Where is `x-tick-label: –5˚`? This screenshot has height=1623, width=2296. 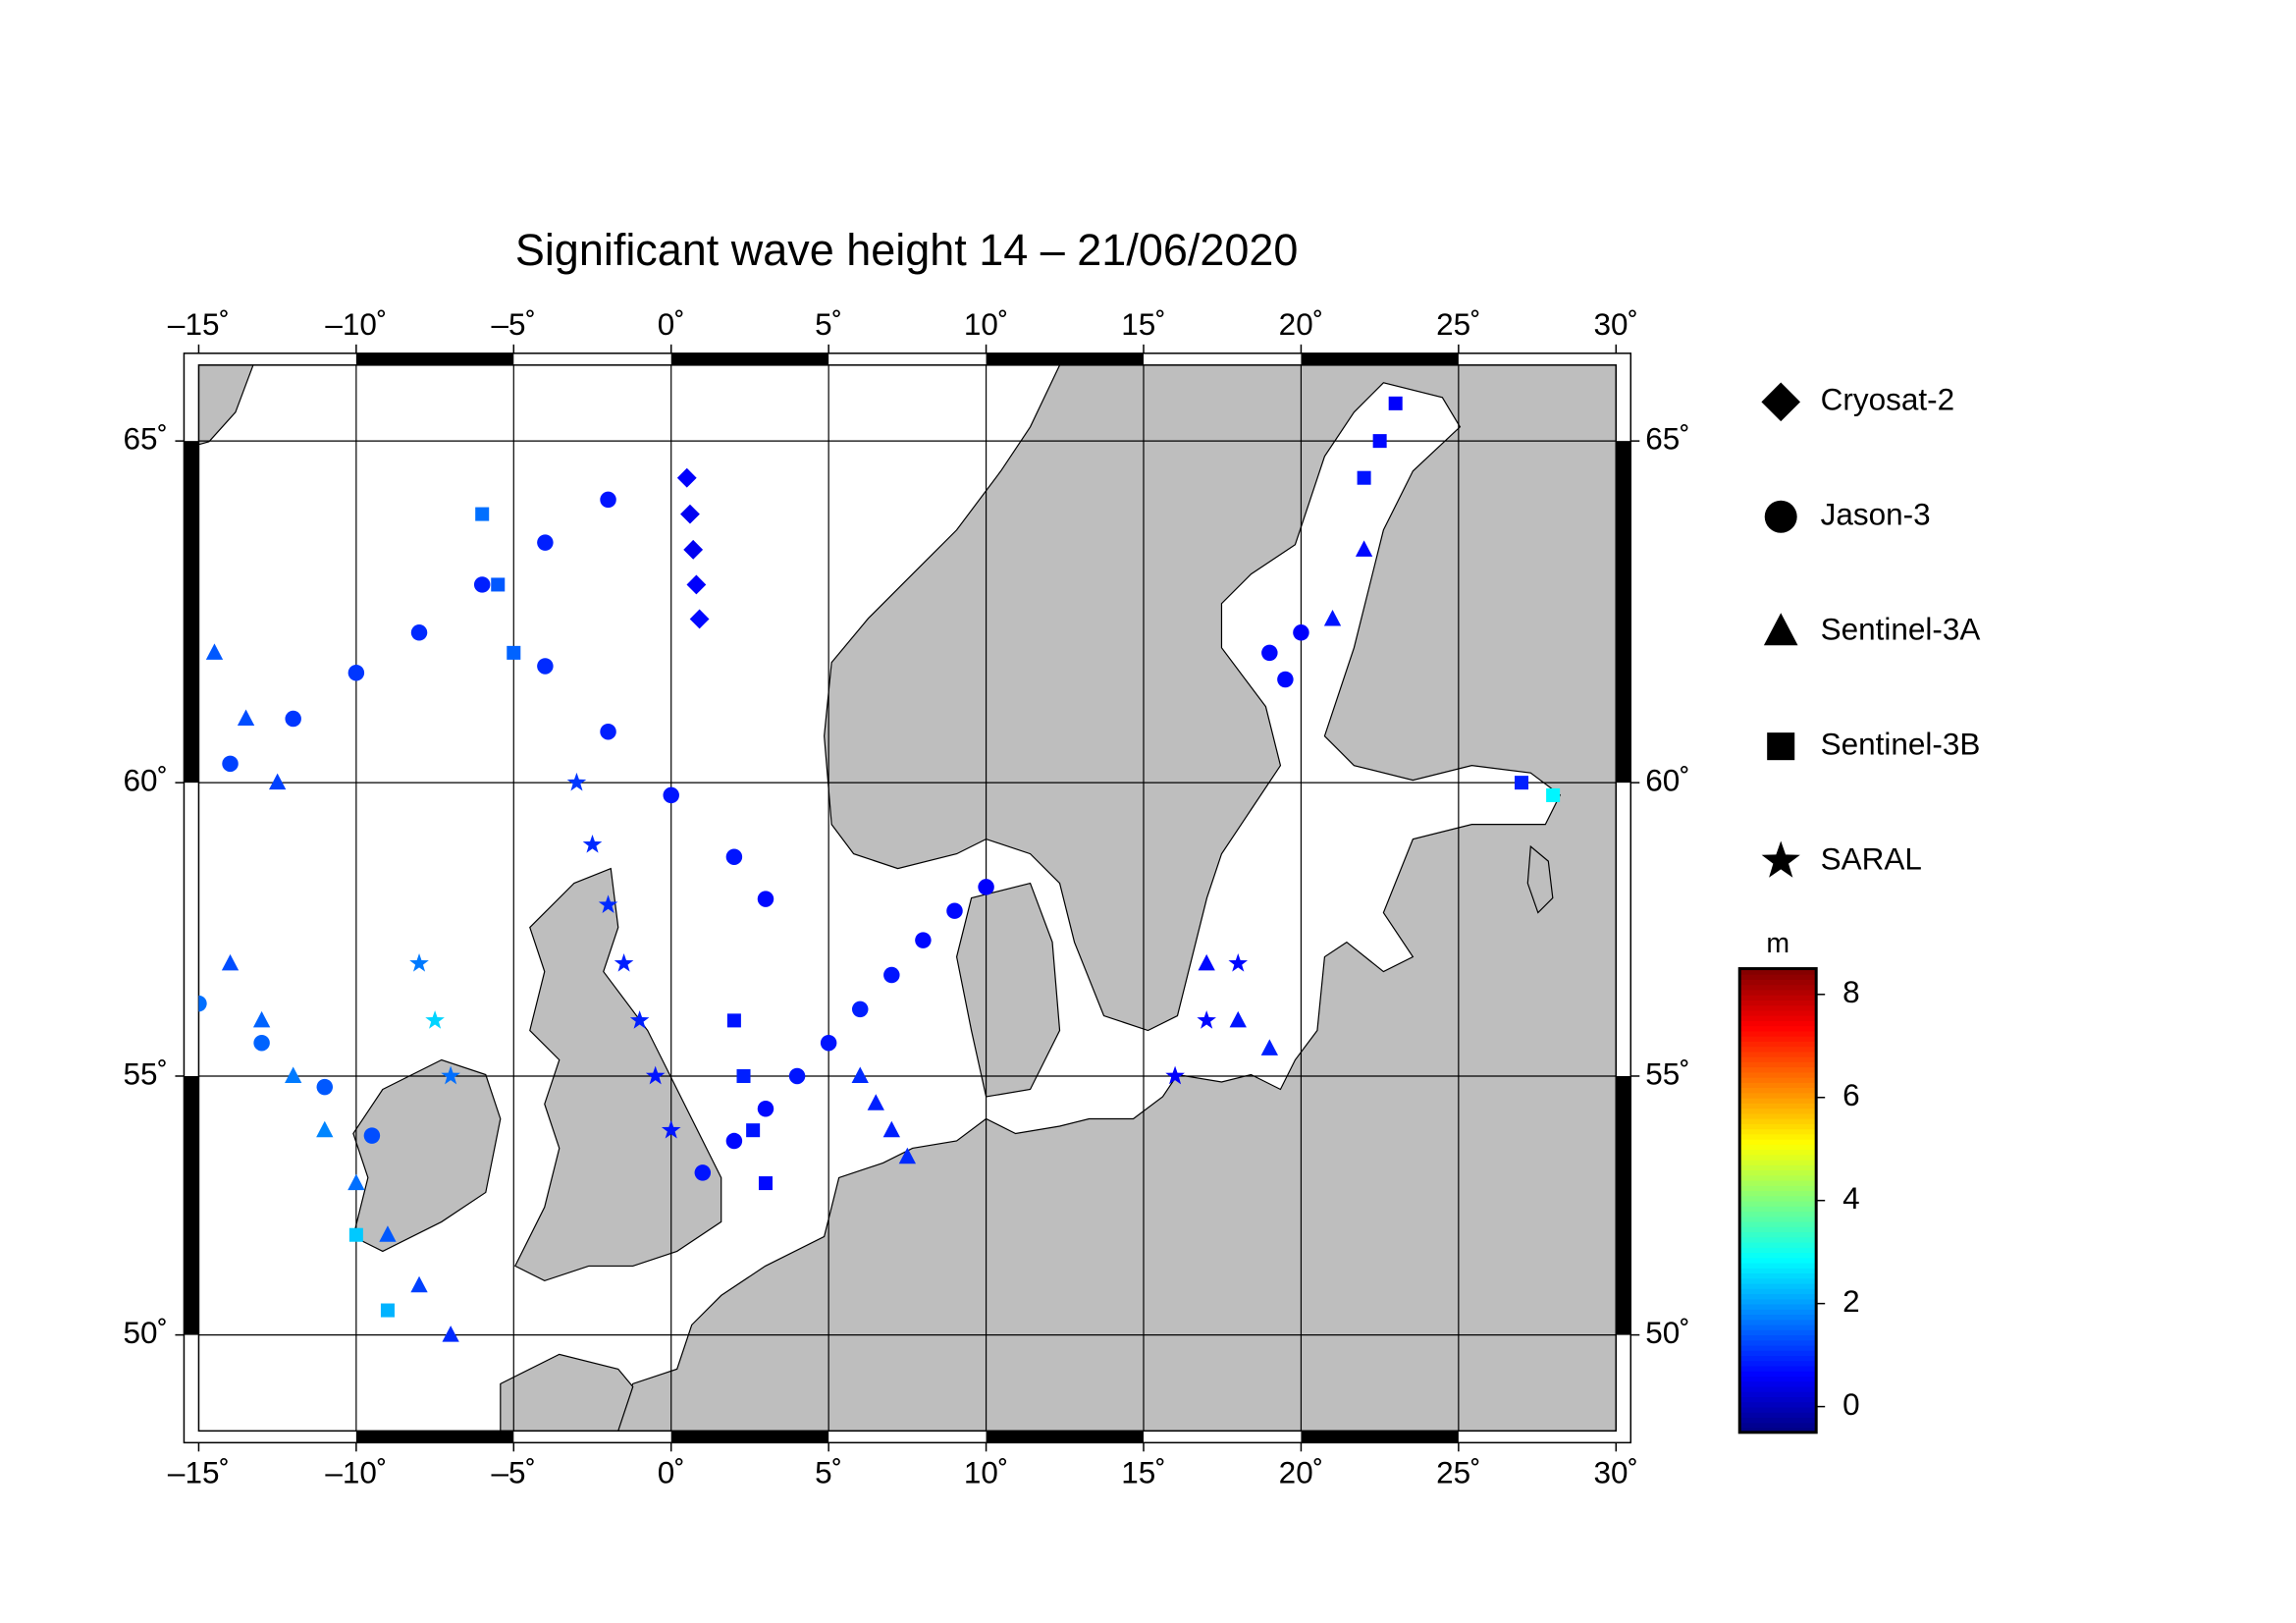 x-tick-label: –5˚ is located at coordinates (514, 1473).